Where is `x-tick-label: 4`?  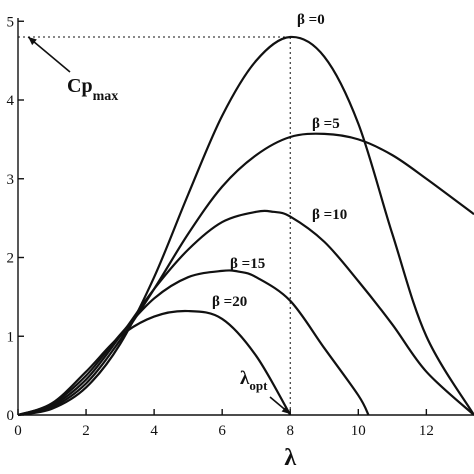
x-tick-label: 4 is located at coordinates (154, 431).